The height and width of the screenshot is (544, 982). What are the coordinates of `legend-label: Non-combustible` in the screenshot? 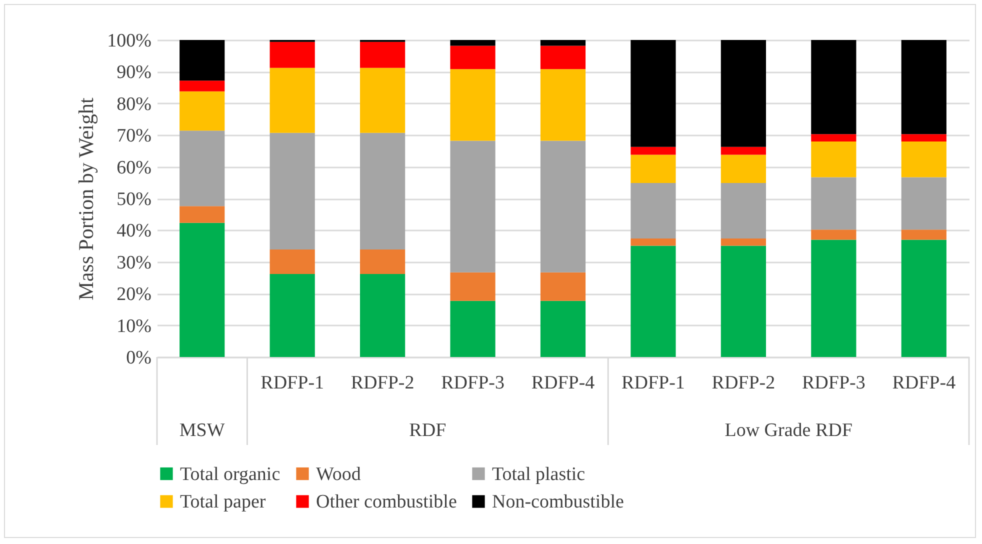 It's located at (558, 502).